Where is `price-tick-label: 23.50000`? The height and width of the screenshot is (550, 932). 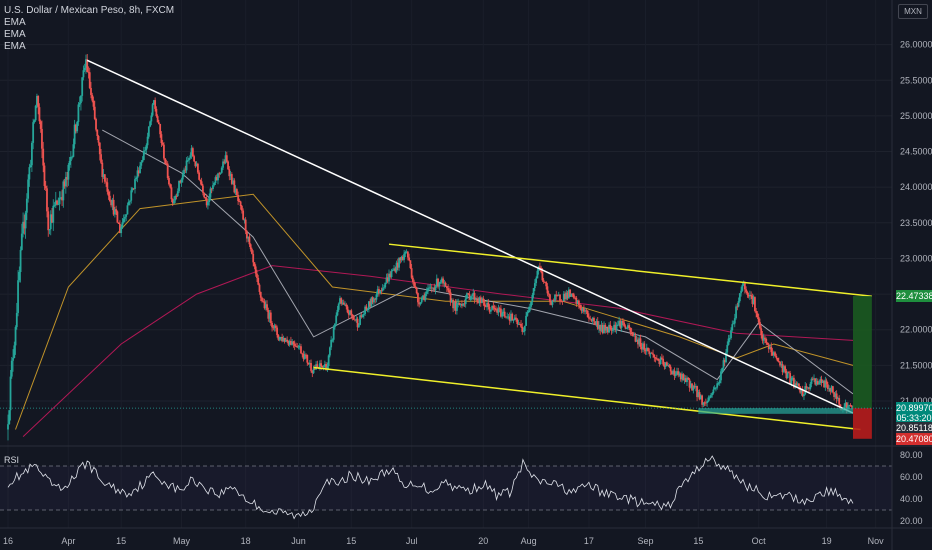 price-tick-label: 23.50000 is located at coordinates (916, 223).